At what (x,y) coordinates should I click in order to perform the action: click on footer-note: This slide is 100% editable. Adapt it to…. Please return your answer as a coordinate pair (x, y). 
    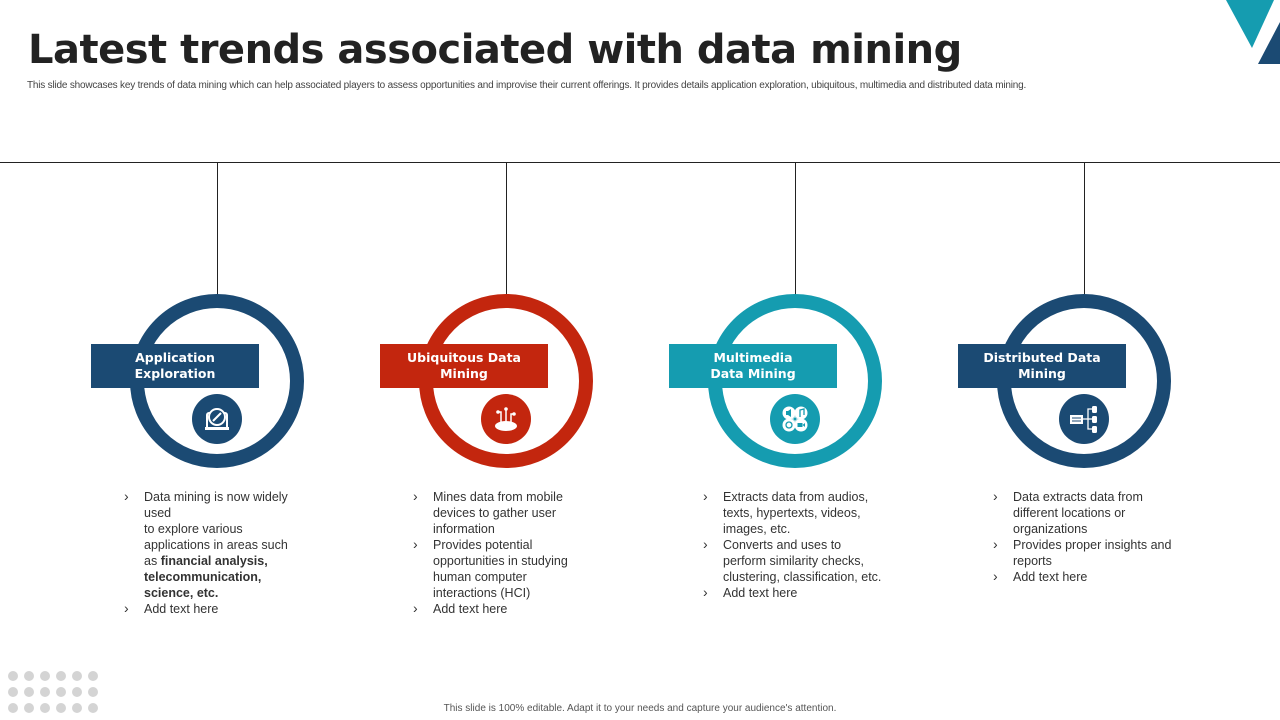
    Looking at the image, I should click on (640, 708).